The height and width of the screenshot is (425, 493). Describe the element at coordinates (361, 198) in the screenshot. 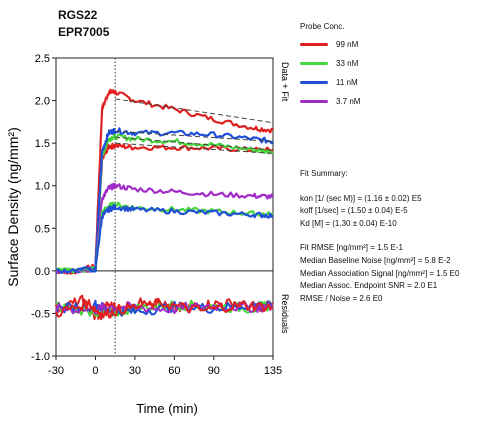

I see `fit-kon: kon [1/ (sec M)] = (1.16 ± 0.02) E5` at that location.